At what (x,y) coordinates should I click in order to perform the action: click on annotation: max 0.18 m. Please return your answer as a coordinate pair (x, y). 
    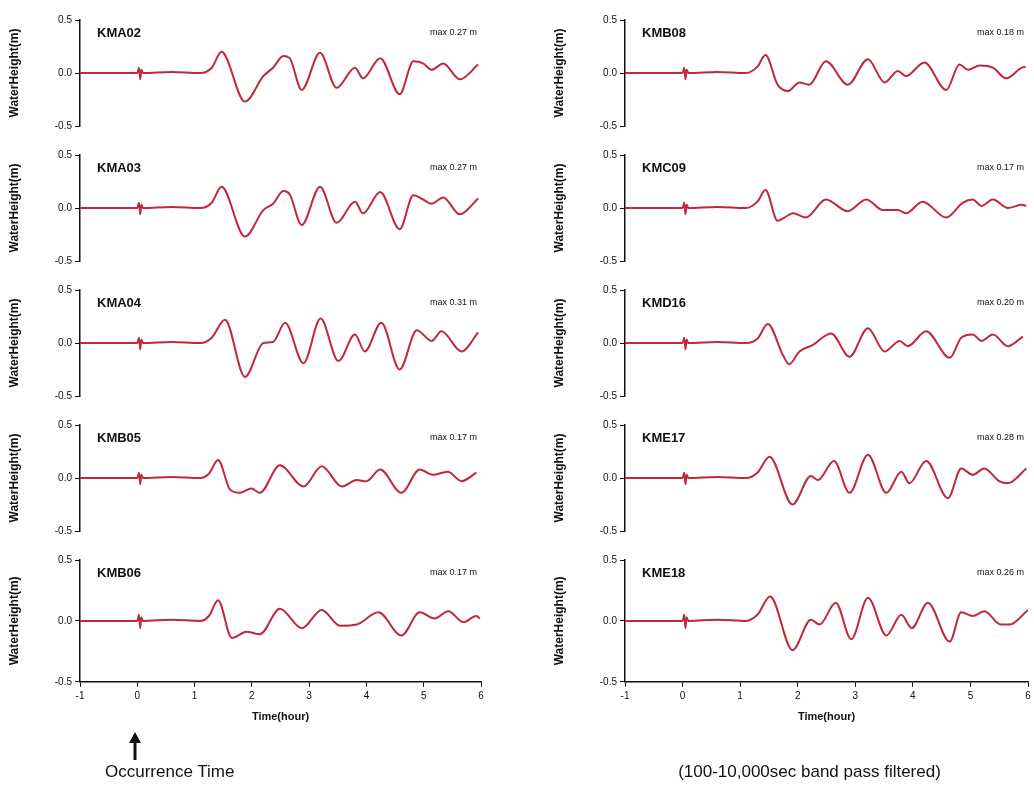
    Looking at the image, I should click on (1000, 32).